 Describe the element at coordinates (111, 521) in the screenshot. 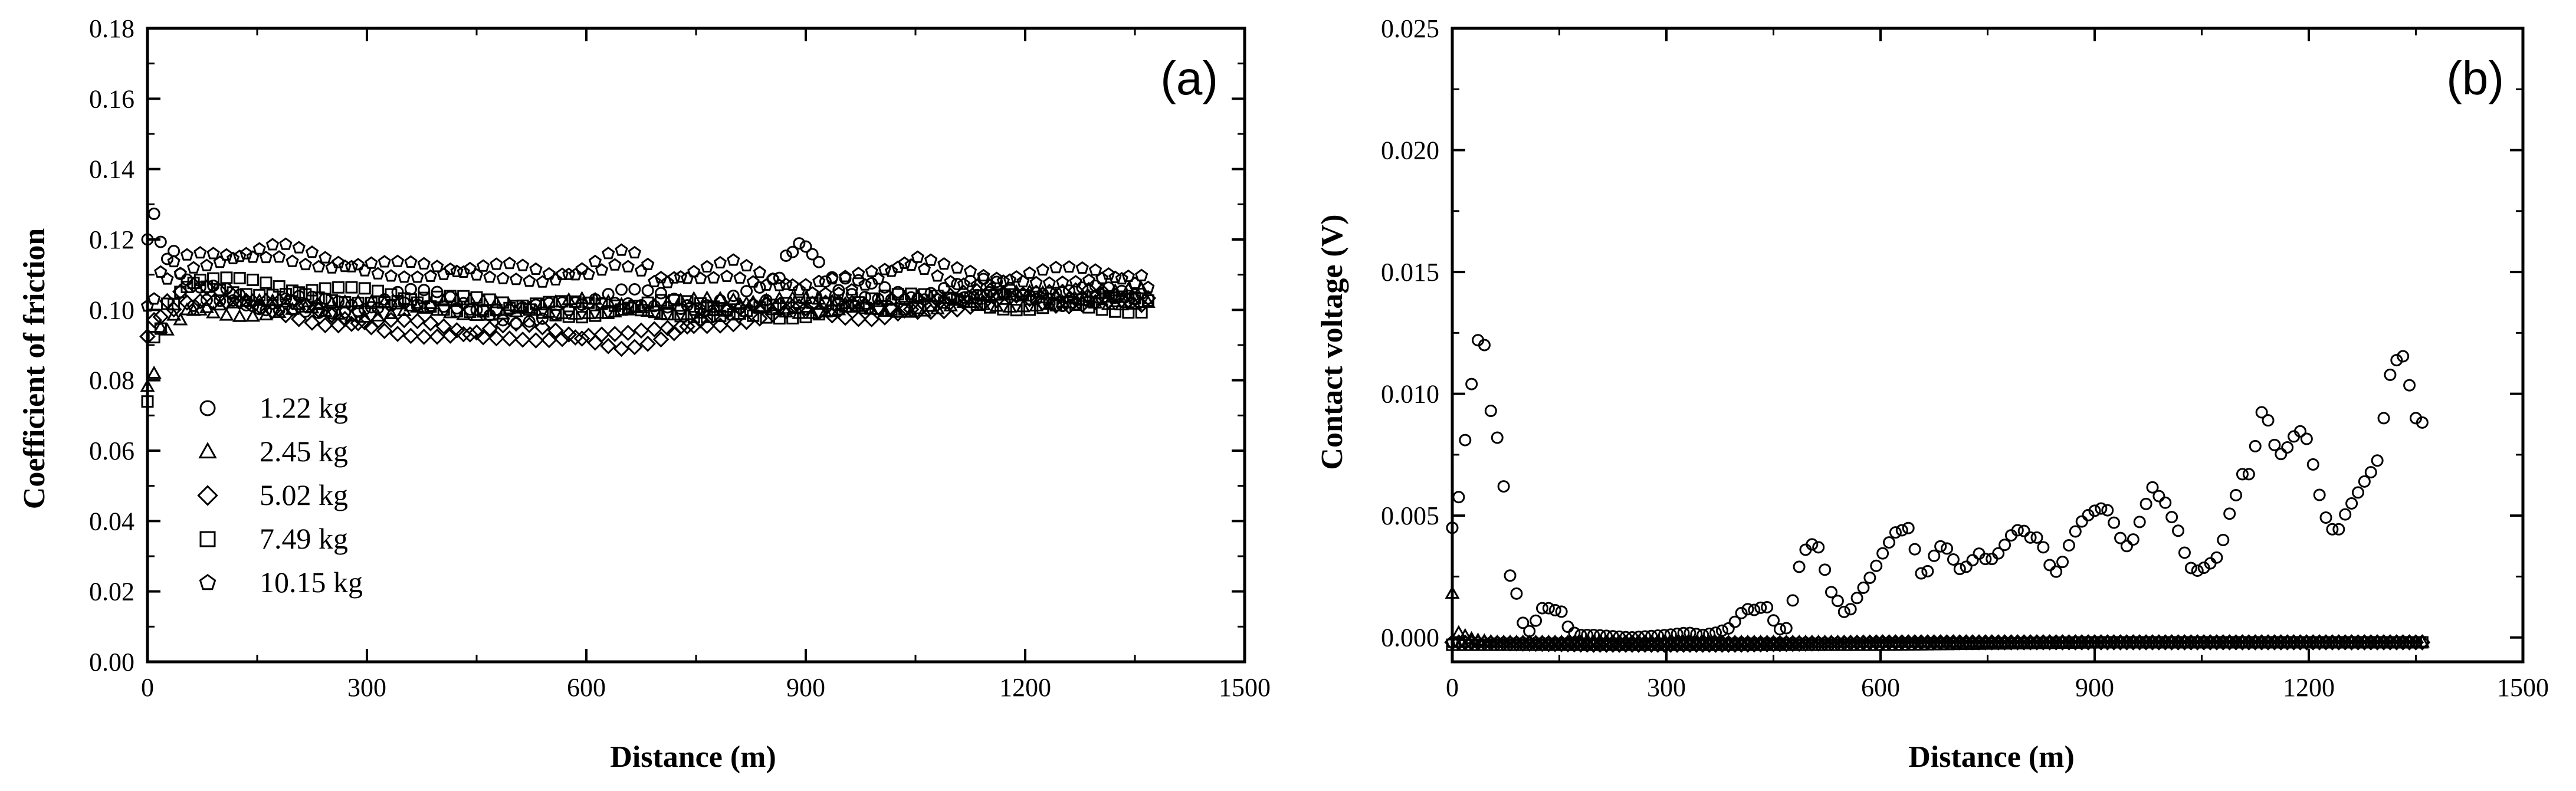

I see `y-tick-label: 0.04` at that location.